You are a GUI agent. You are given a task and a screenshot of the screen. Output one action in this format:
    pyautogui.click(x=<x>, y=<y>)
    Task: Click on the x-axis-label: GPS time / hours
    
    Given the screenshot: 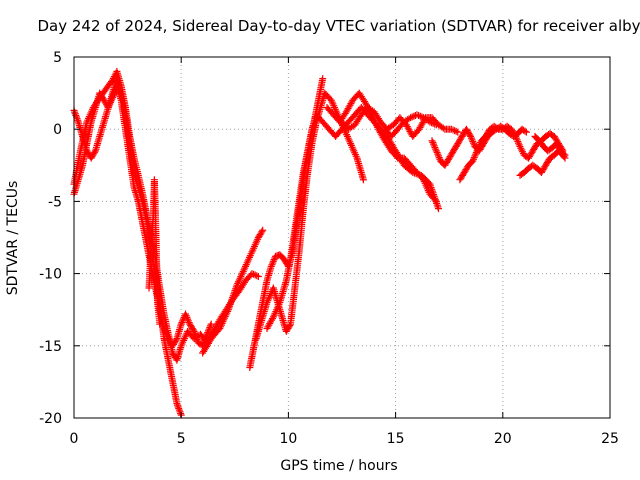 What is the action you would take?
    pyautogui.click(x=338, y=466)
    